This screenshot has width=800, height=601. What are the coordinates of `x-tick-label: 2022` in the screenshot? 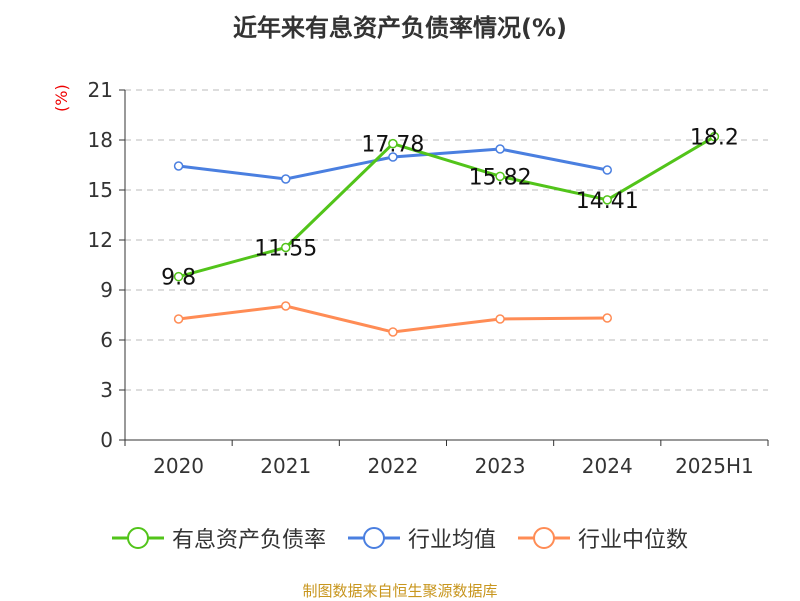 It's located at (392, 466).